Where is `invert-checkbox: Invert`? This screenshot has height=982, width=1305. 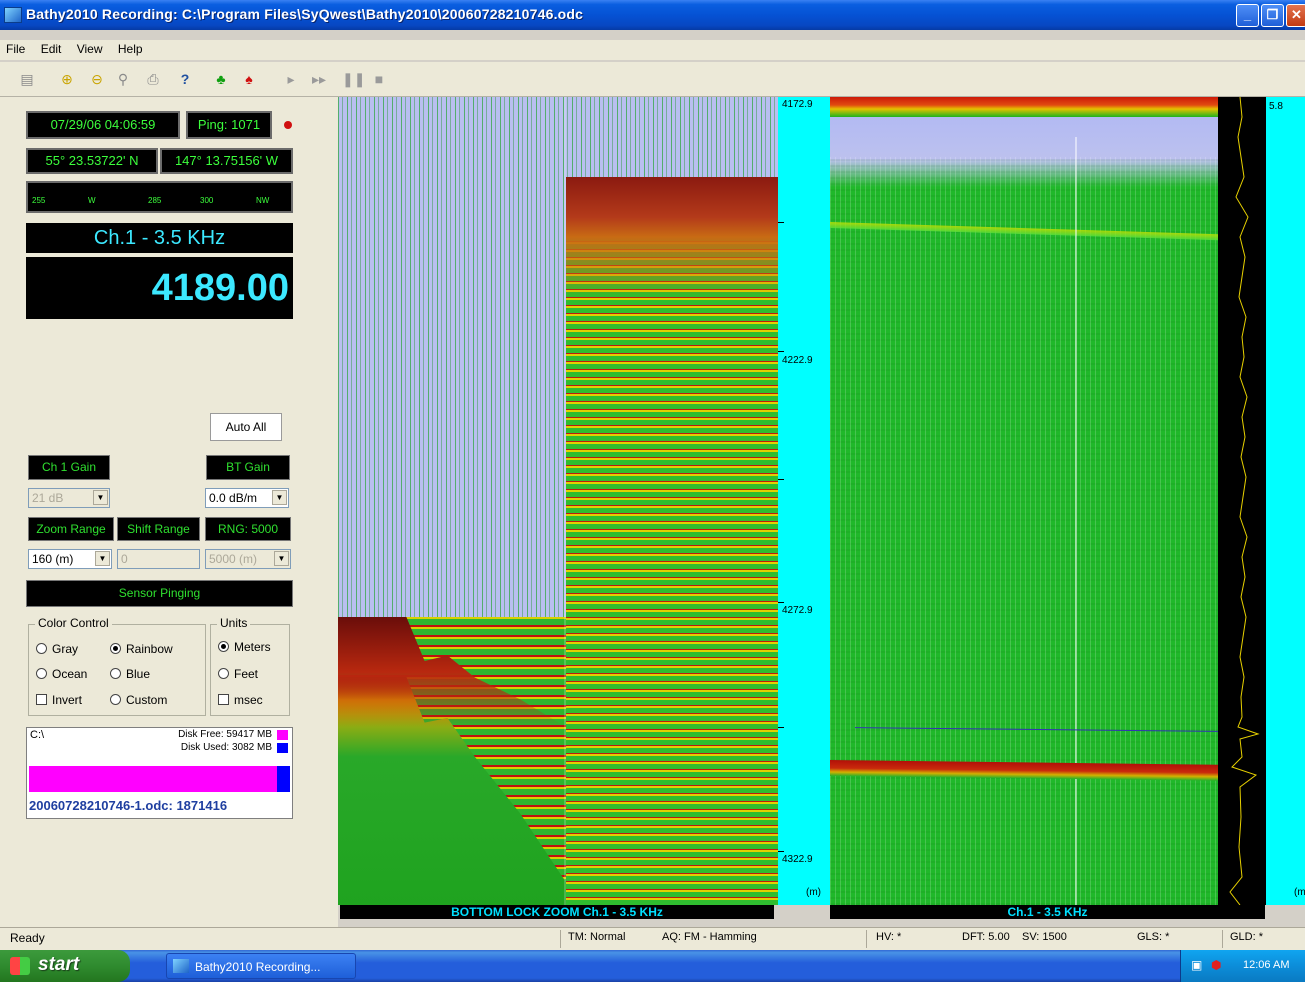
invert-checkbox: Invert is located at coordinates (59, 700).